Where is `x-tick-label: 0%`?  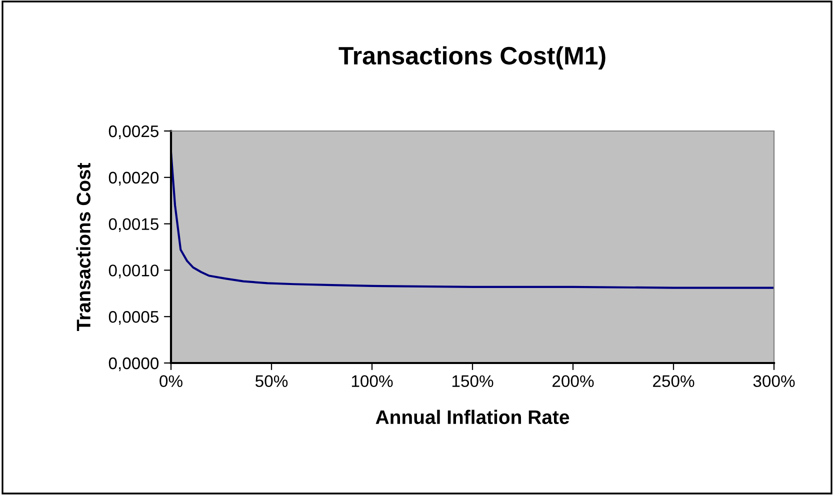 x-tick-label: 0% is located at coordinates (171, 381).